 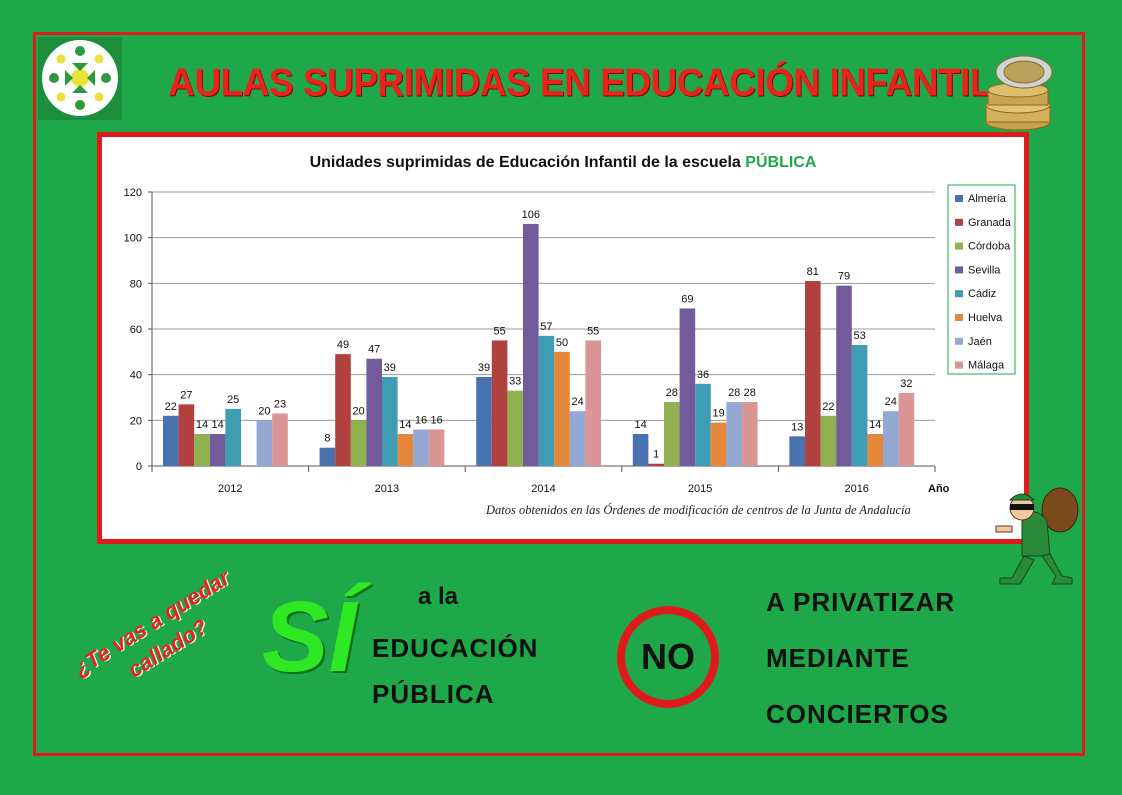 What do you see at coordinates (687, 299) in the screenshot?
I see `data-label: 69` at bounding box center [687, 299].